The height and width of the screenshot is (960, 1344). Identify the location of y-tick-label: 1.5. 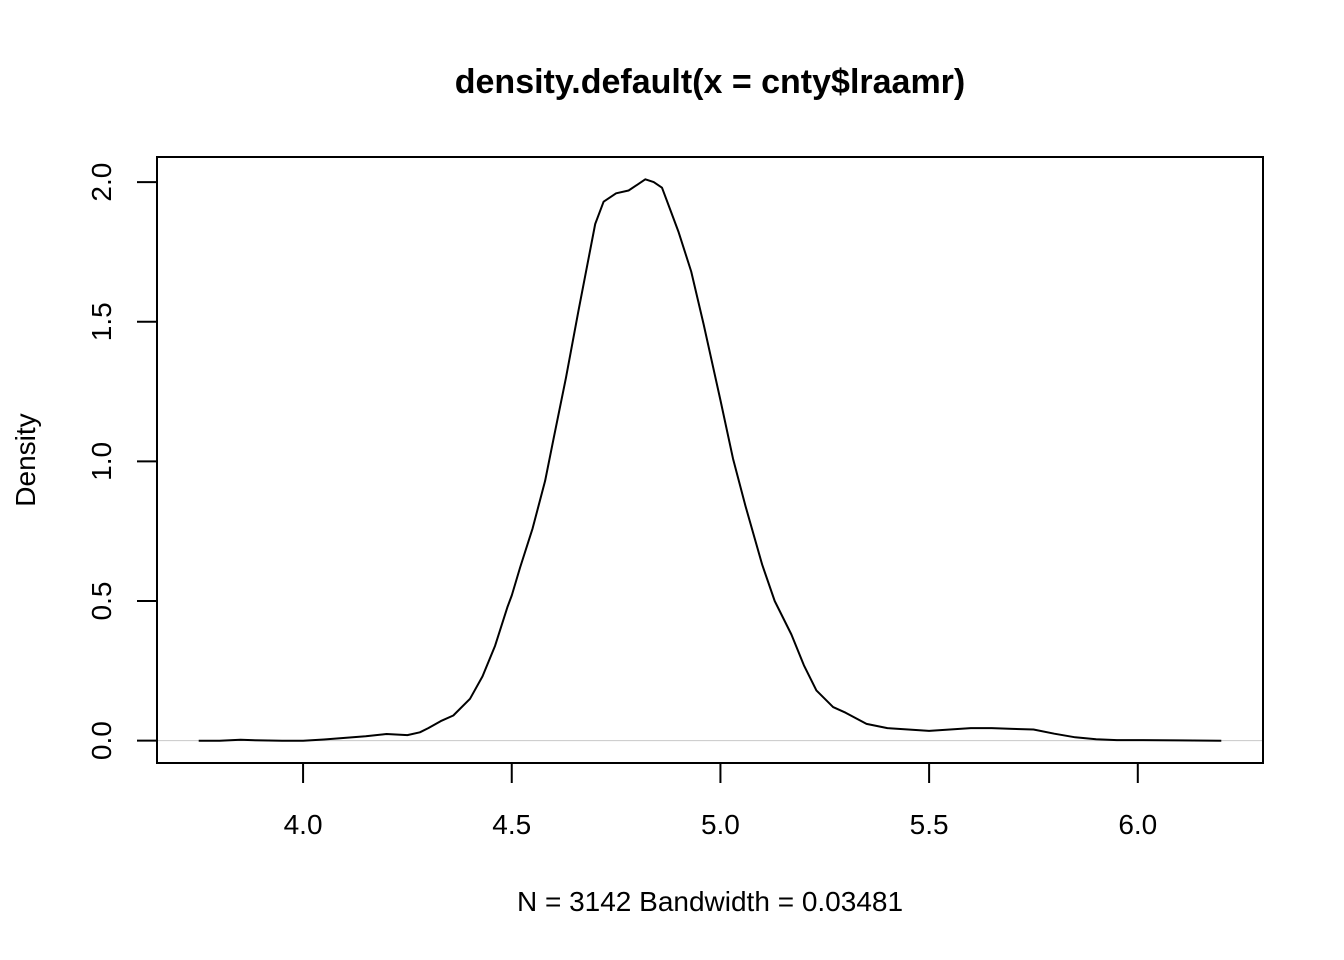
(101, 321).